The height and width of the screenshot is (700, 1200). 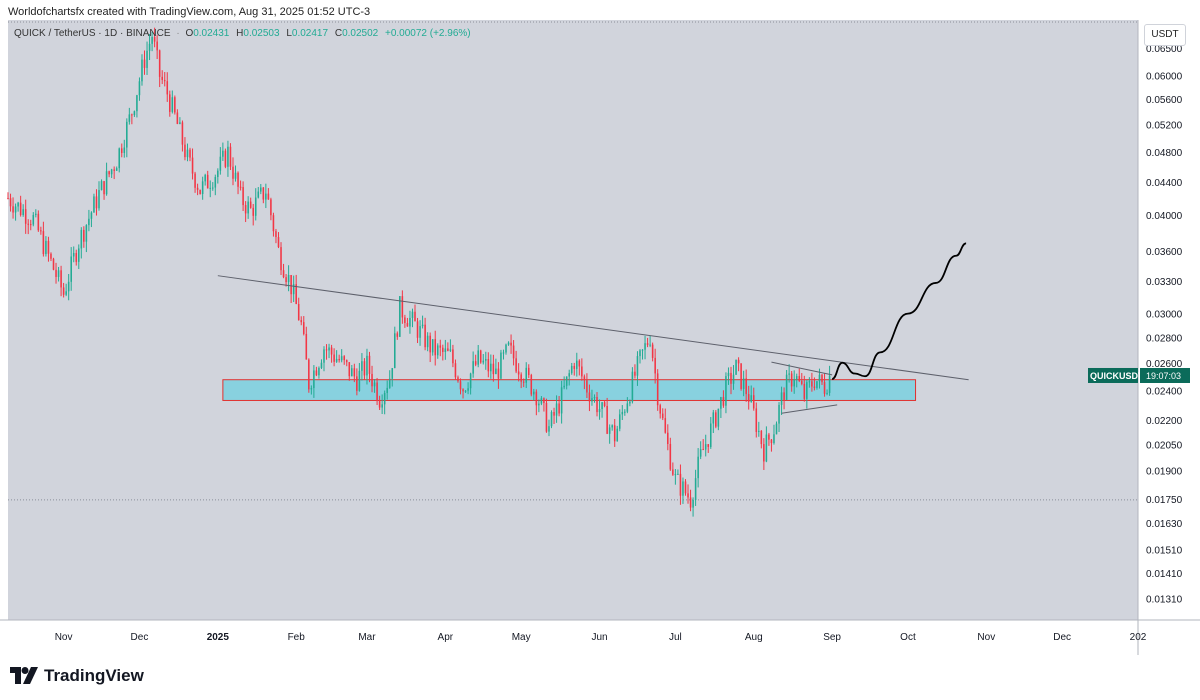 What do you see at coordinates (1163, 376) in the screenshot?
I see `countdown-tag: 19:07:03` at bounding box center [1163, 376].